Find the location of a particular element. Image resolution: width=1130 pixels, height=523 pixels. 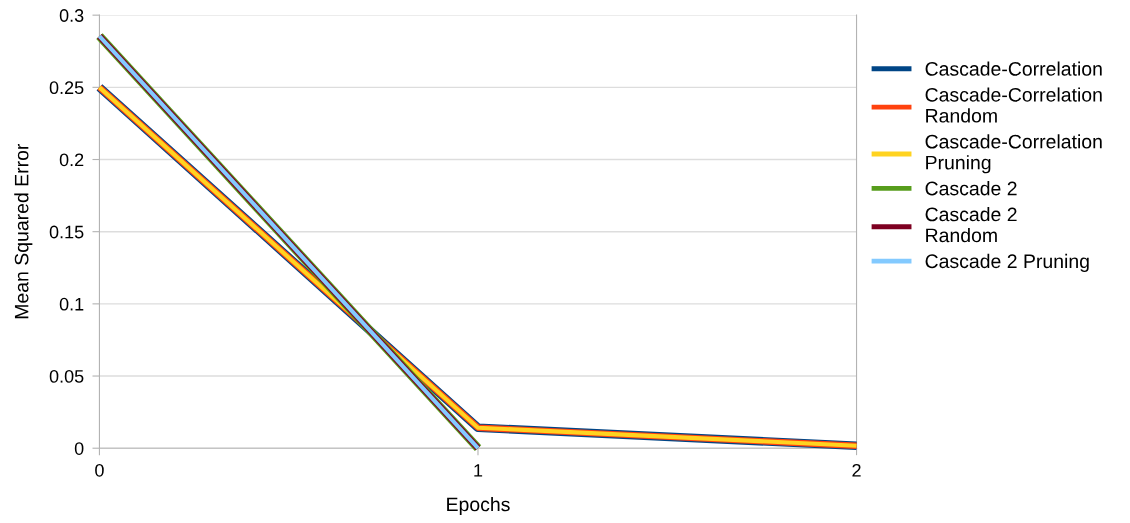

legend-label: Cascade 2 Pruning is located at coordinates (1007, 262).